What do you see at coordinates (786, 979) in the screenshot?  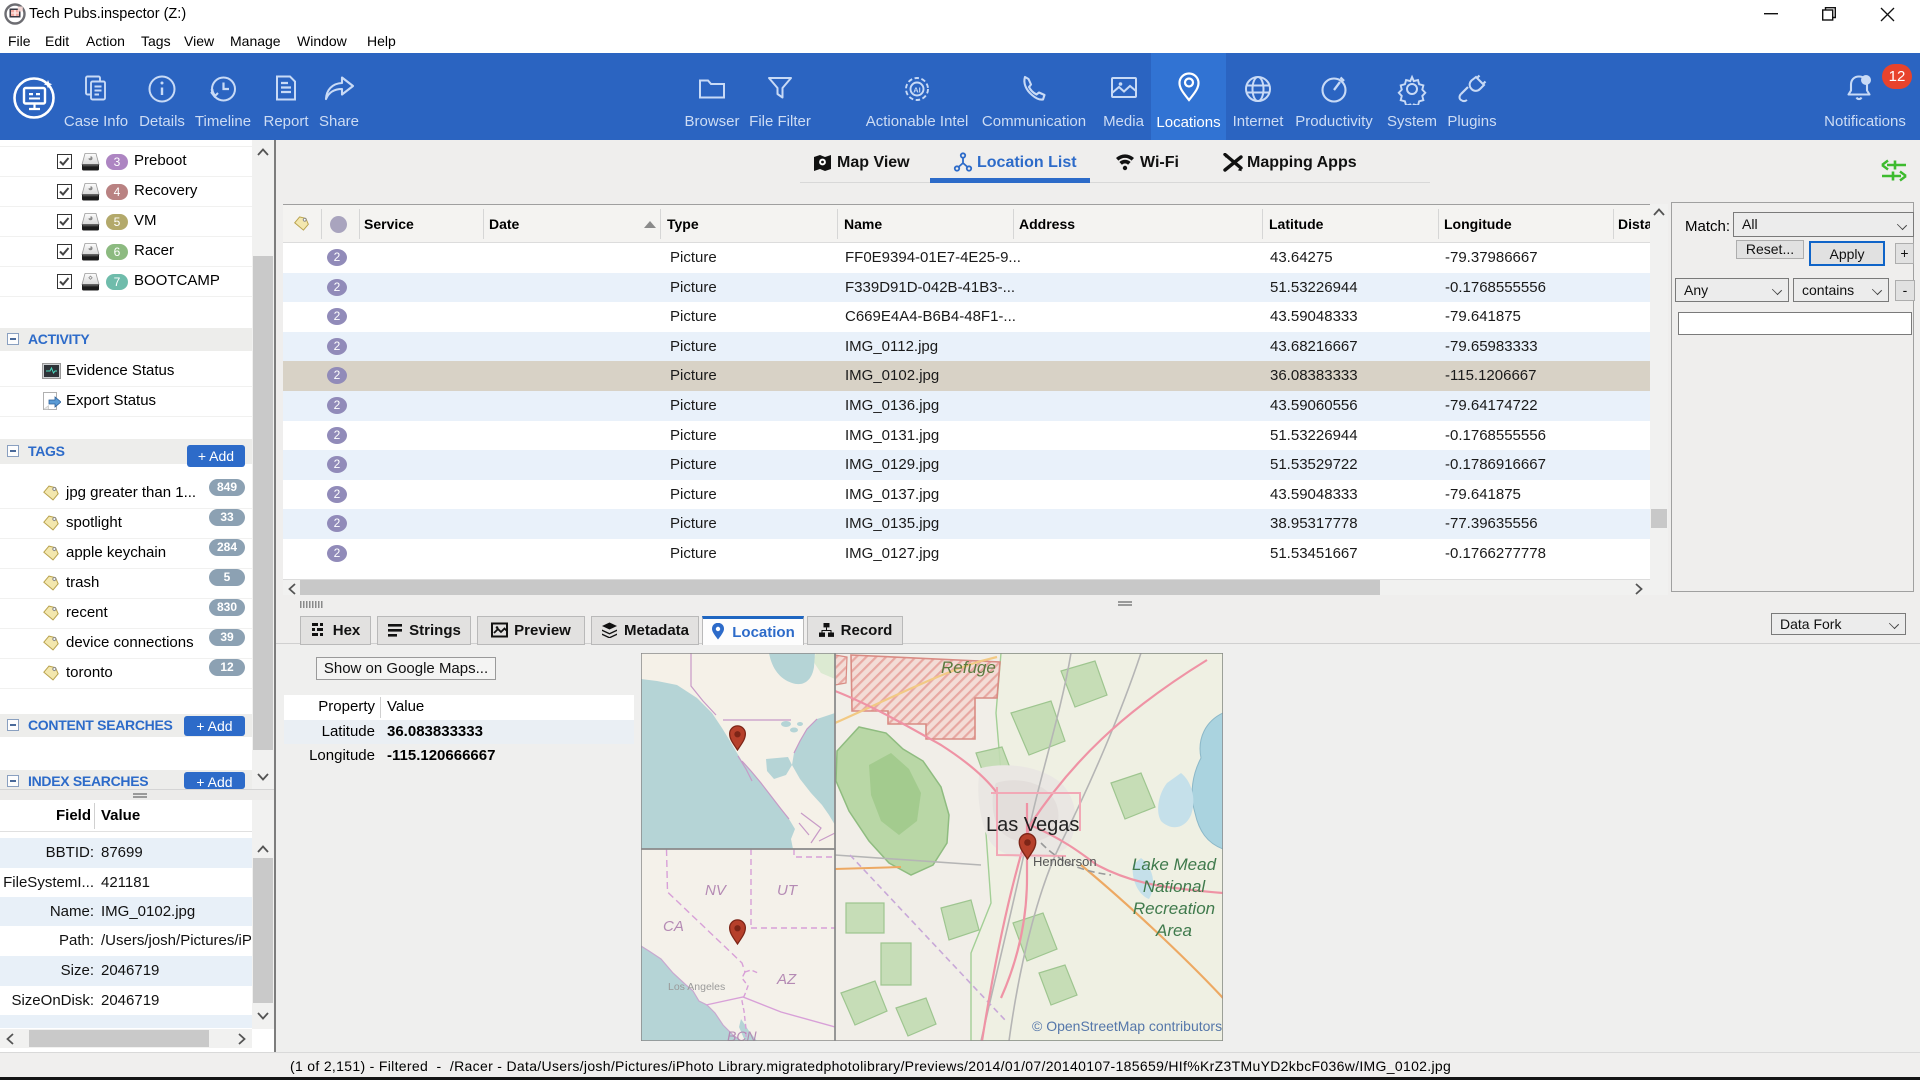 I see `svg-text: AZ` at bounding box center [786, 979].